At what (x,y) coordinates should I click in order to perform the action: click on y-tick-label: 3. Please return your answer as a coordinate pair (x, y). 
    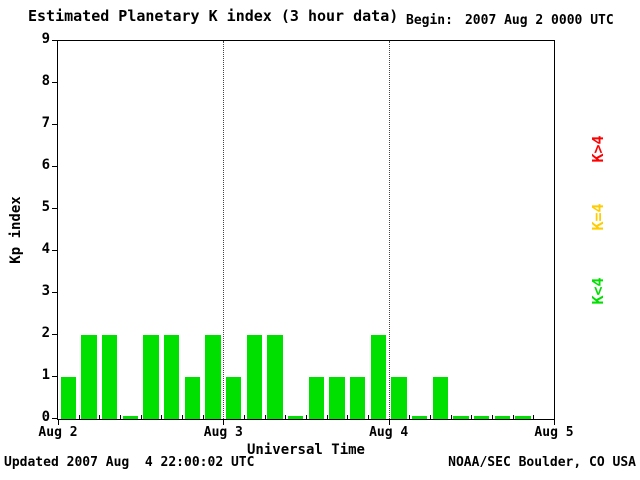
    Looking at the image, I should click on (45, 291).